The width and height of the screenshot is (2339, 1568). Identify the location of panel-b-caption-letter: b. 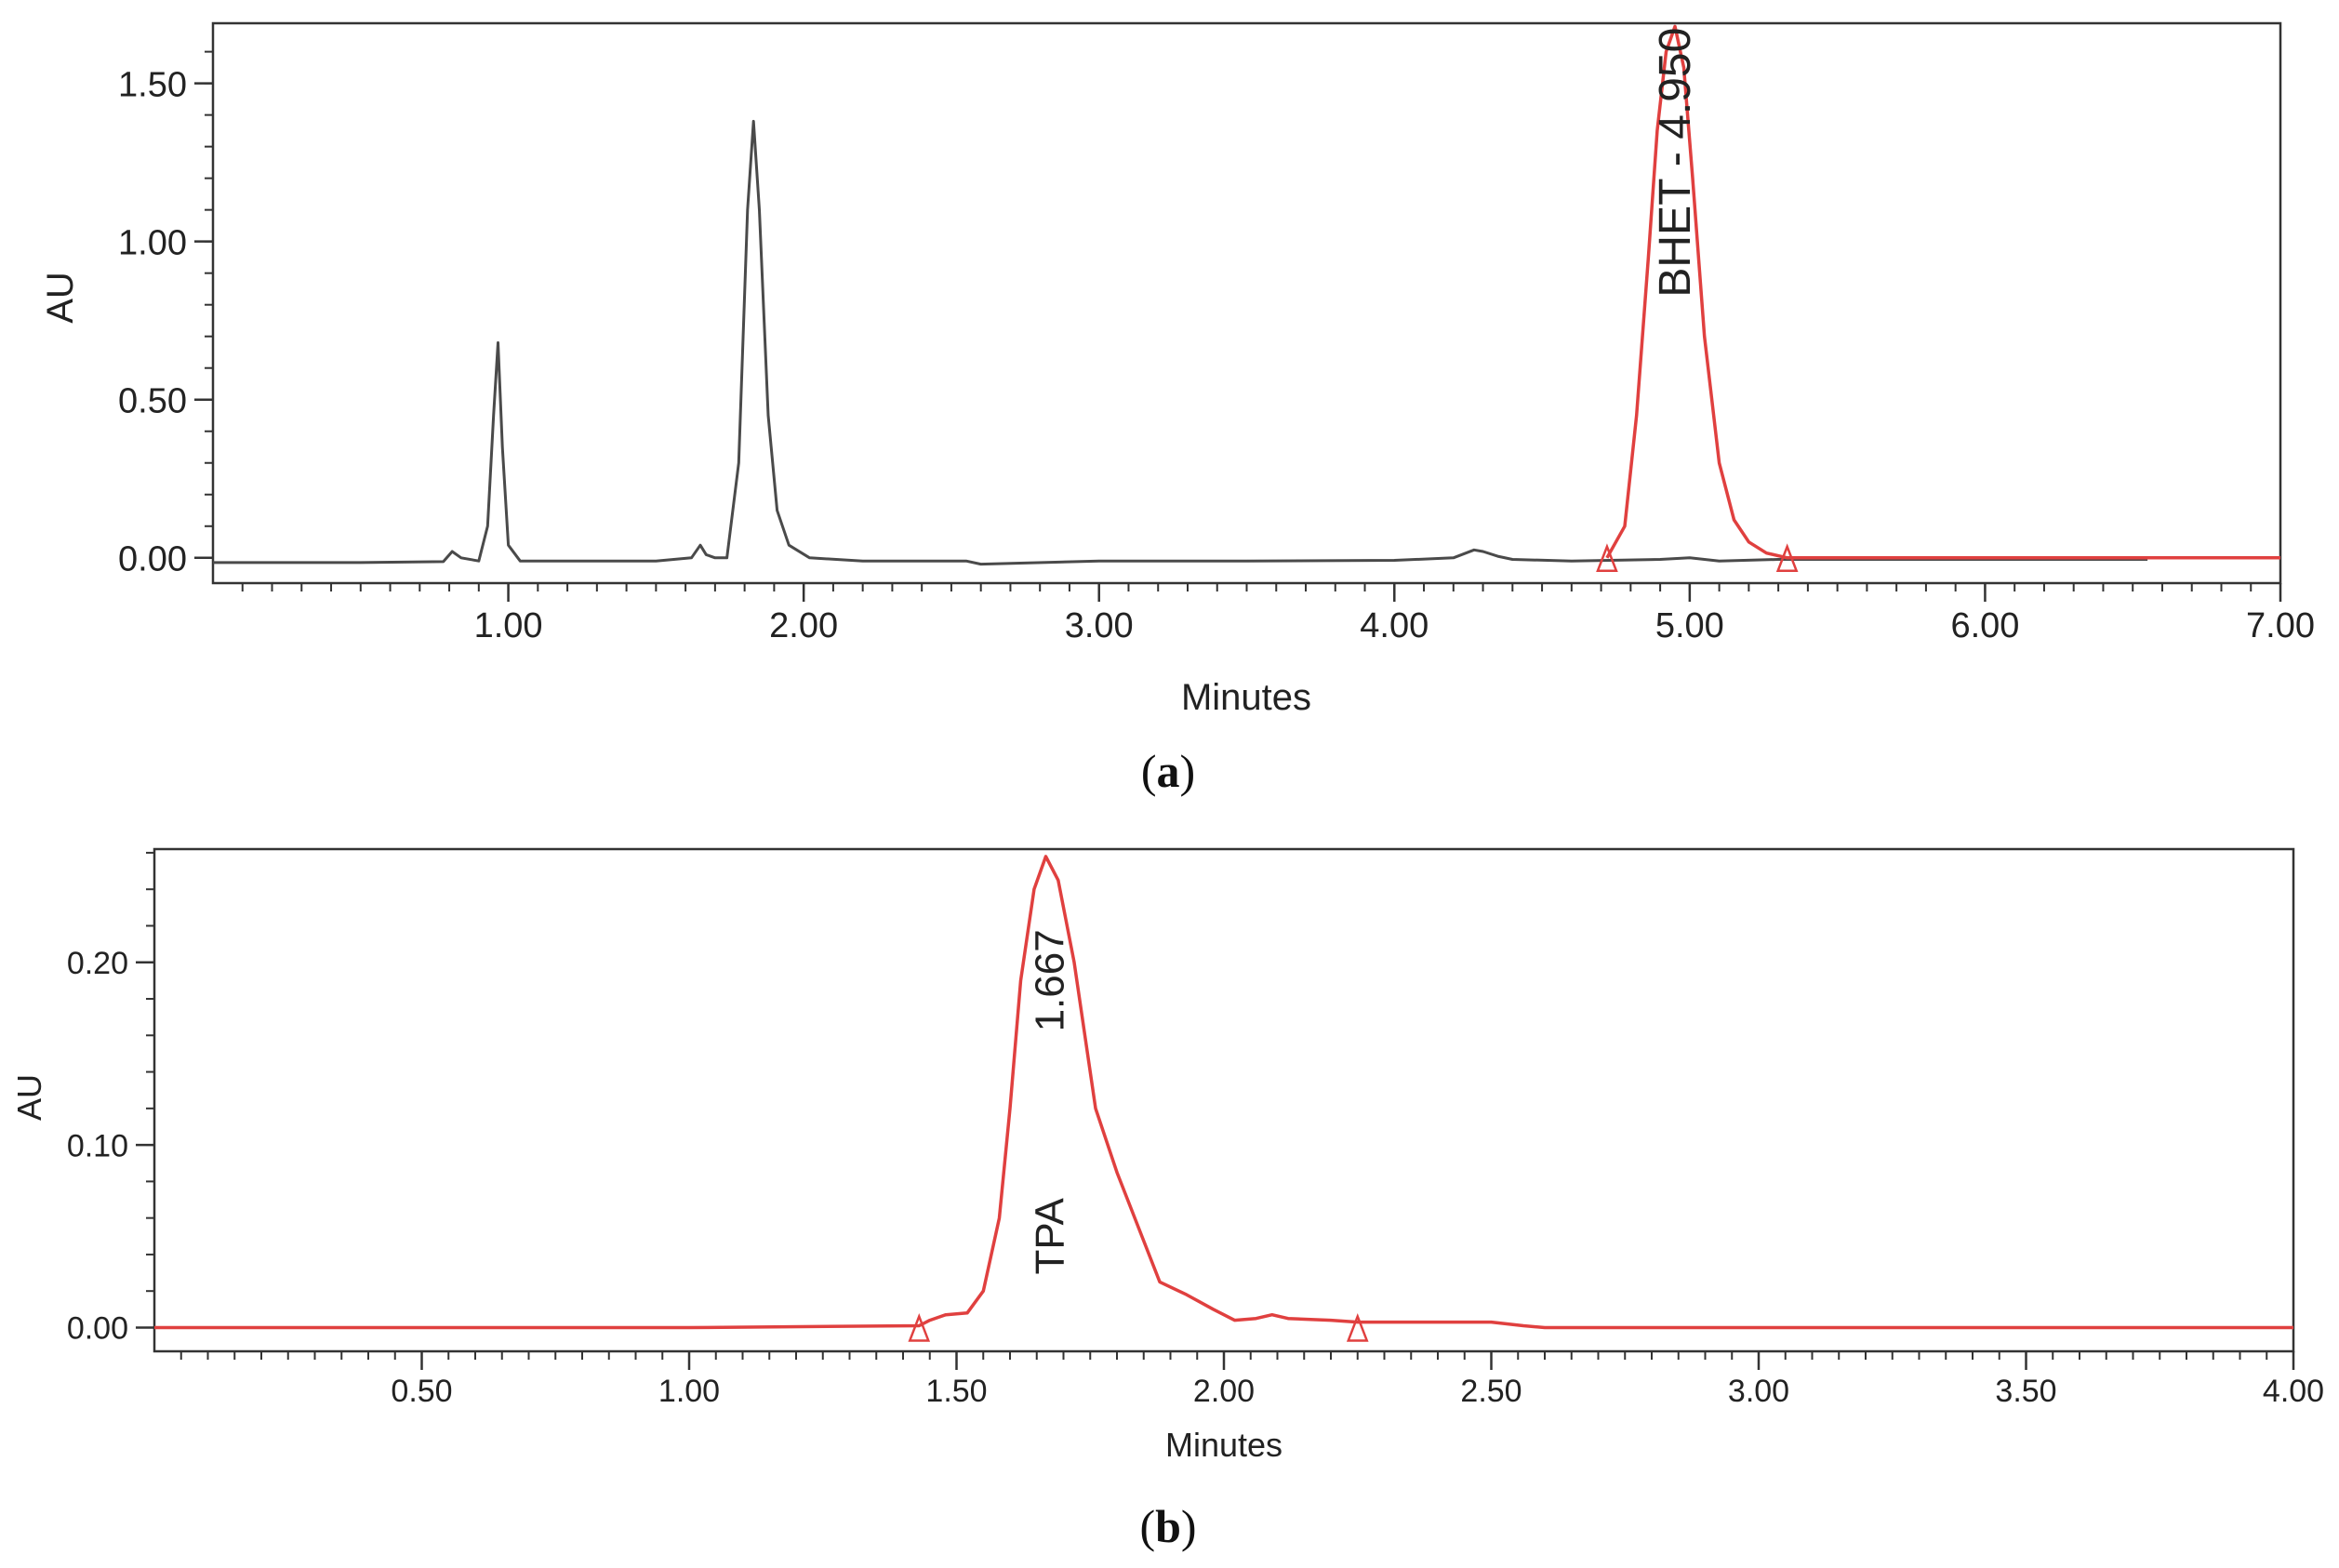
(1168, 1526).